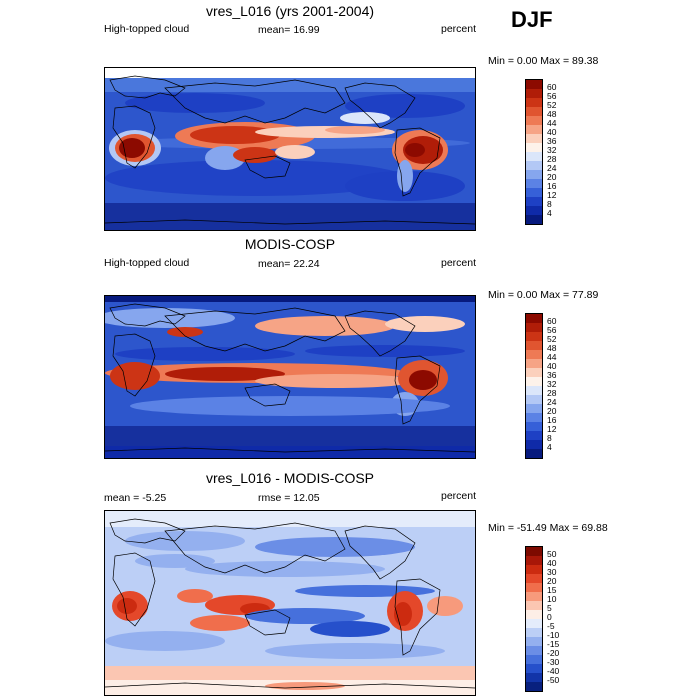  Describe the element at coordinates (552, 321) in the screenshot. I see `cbar-2-label-0: 60` at that location.